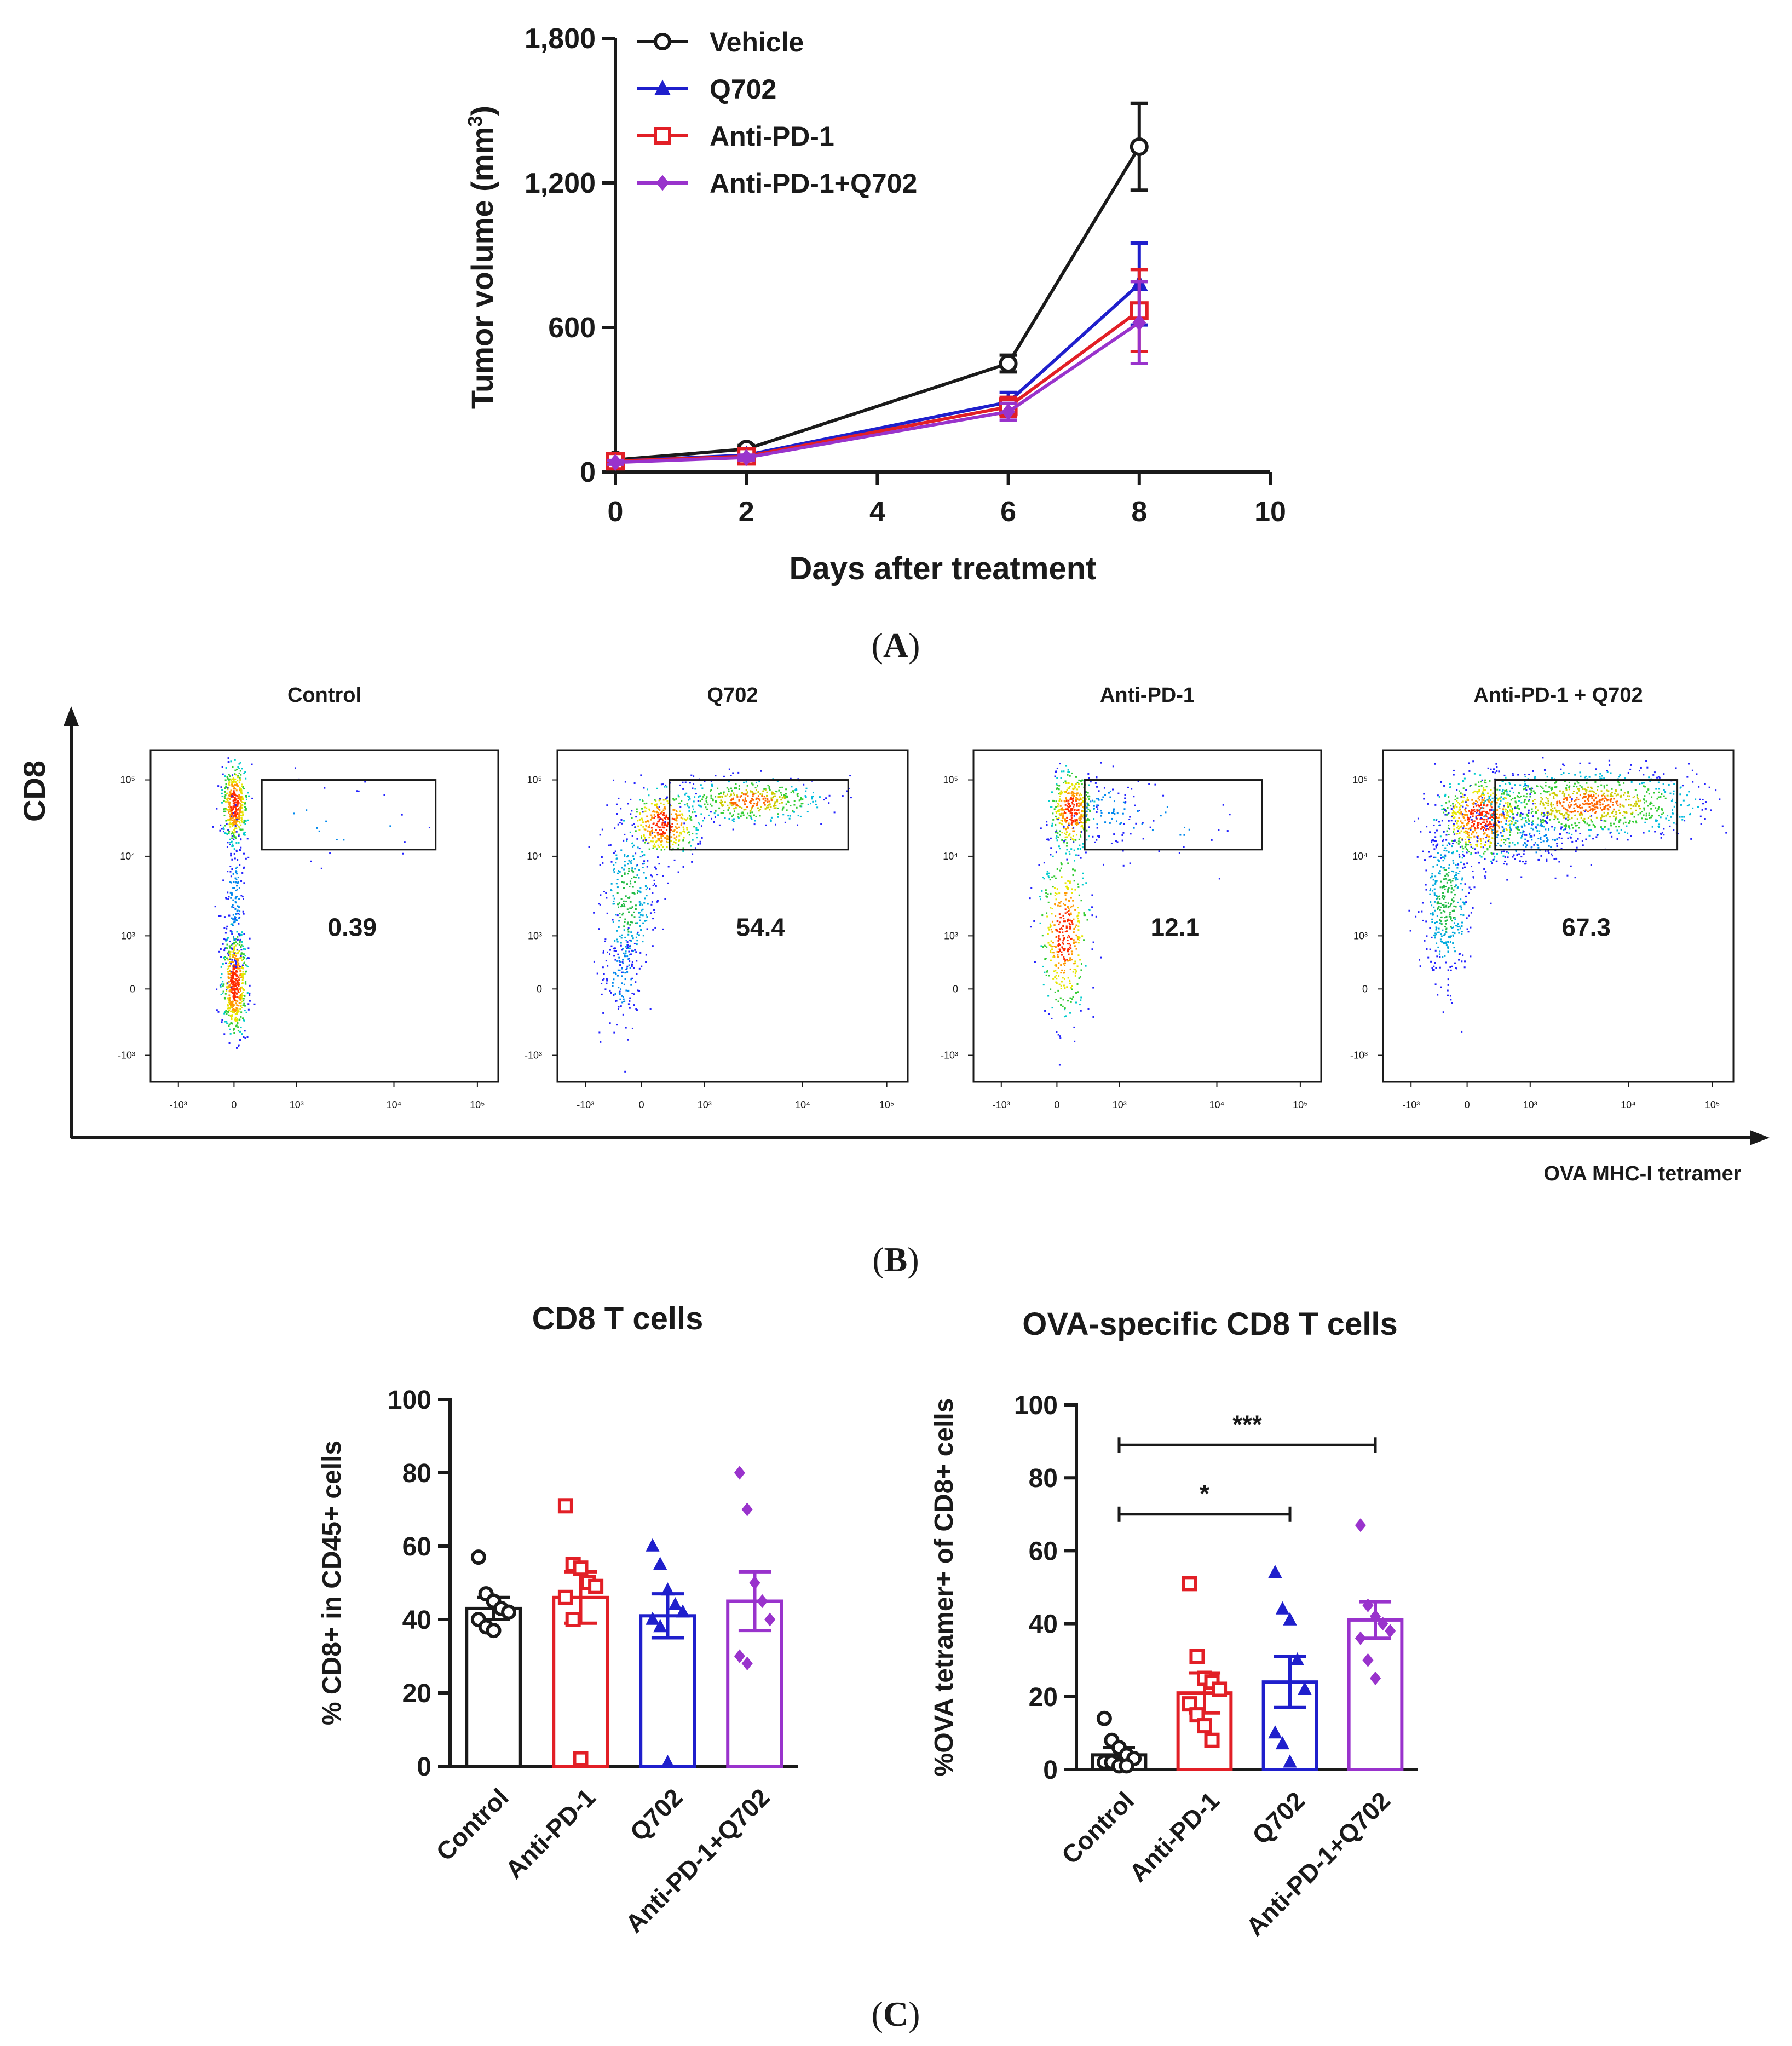 This screenshot has width=1792, height=2046. Describe the element at coordinates (128, 935) in the screenshot. I see `y-tick-label: 10³` at that location.